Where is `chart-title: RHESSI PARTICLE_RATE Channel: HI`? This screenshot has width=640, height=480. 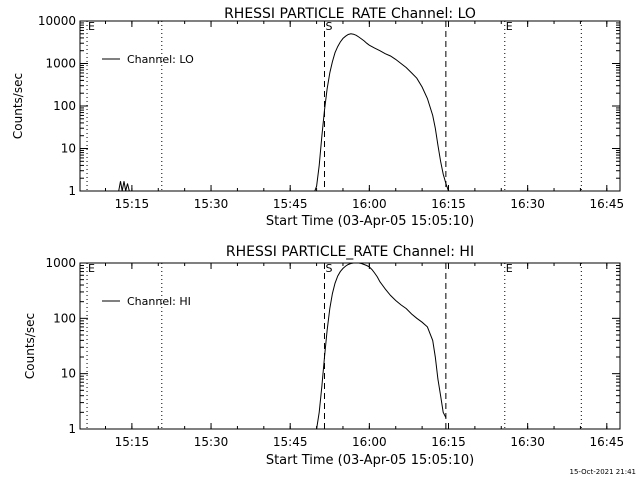 chart-title: RHESSI PARTICLE_RATE Channel: HI is located at coordinates (350, 252).